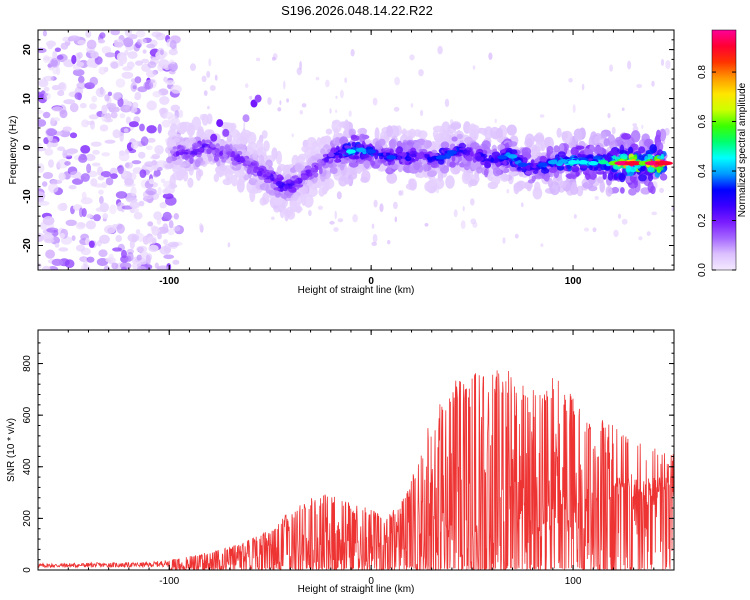 This screenshot has height=600, width=750. What do you see at coordinates (702, 171) in the screenshot?
I see `colorbar-tick-label: 0.4` at bounding box center [702, 171].